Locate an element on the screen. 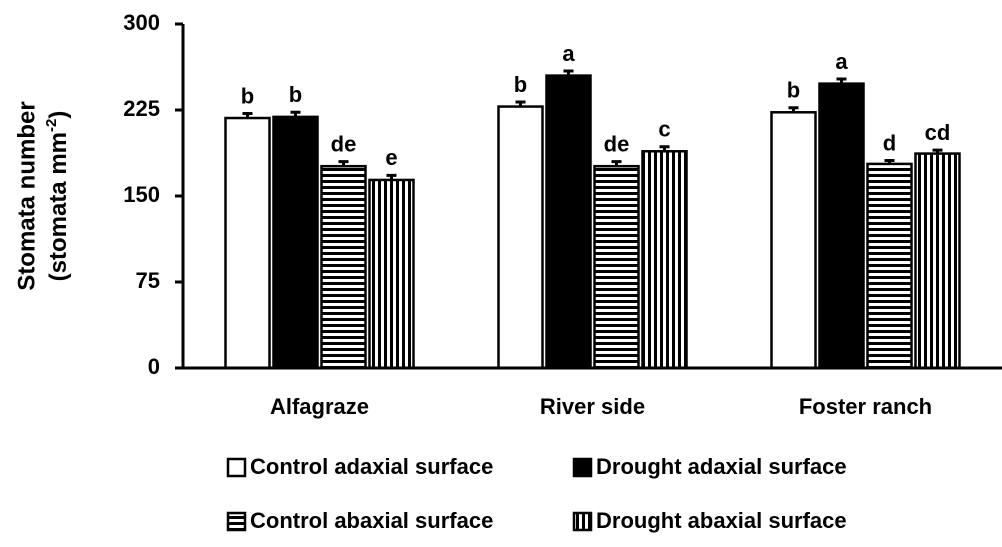  legend-label: Control abaxial surface is located at coordinates (371, 520).